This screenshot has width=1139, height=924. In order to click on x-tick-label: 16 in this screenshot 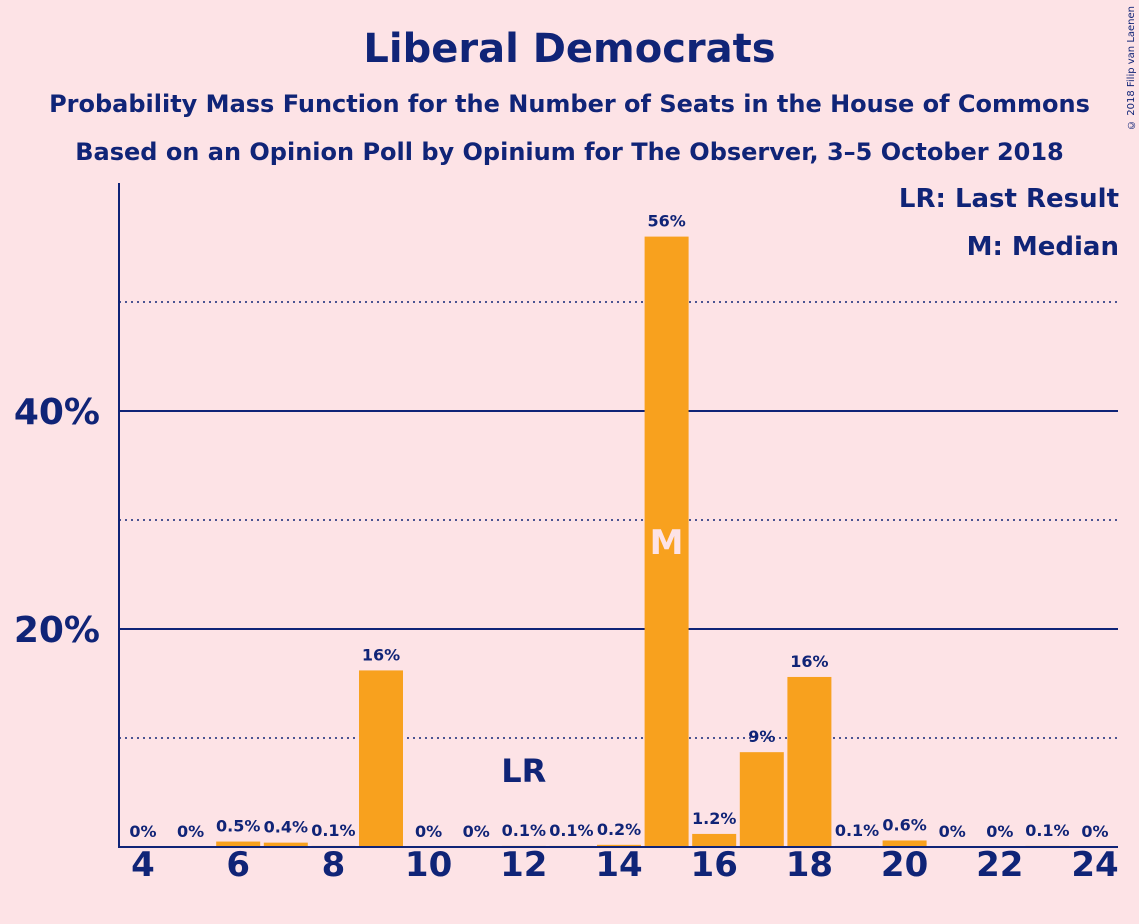, I will do `click(714, 865)`.